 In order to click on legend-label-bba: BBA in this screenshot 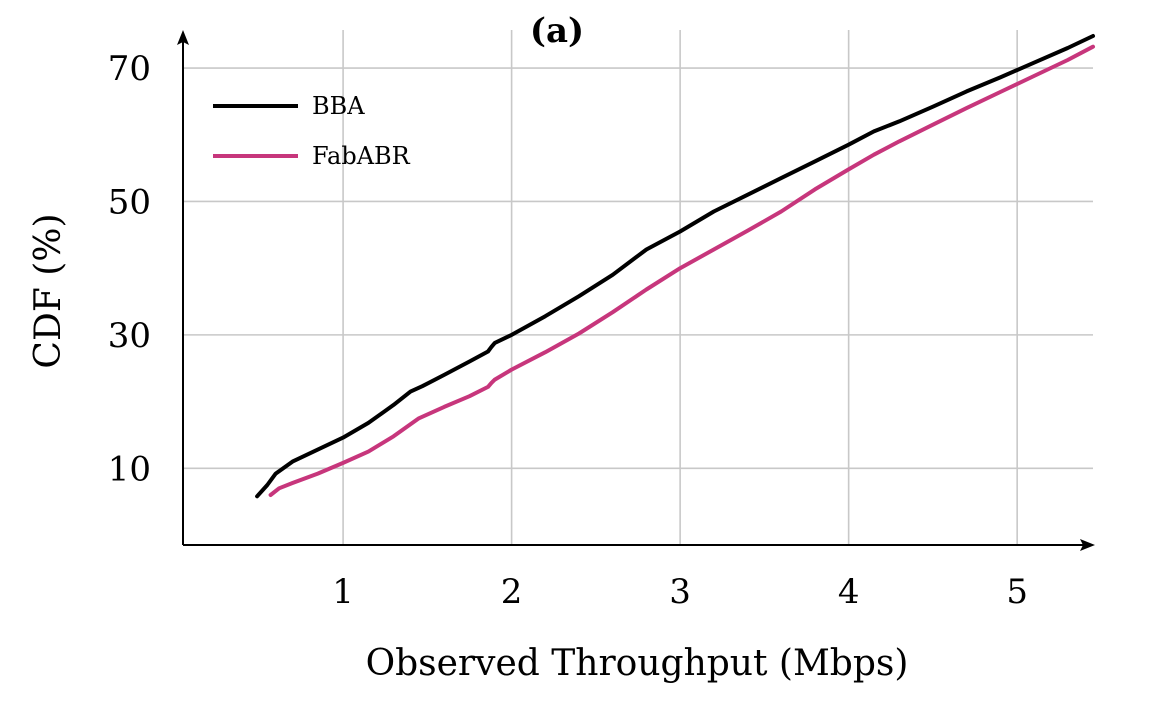, I will do `click(338, 106)`.